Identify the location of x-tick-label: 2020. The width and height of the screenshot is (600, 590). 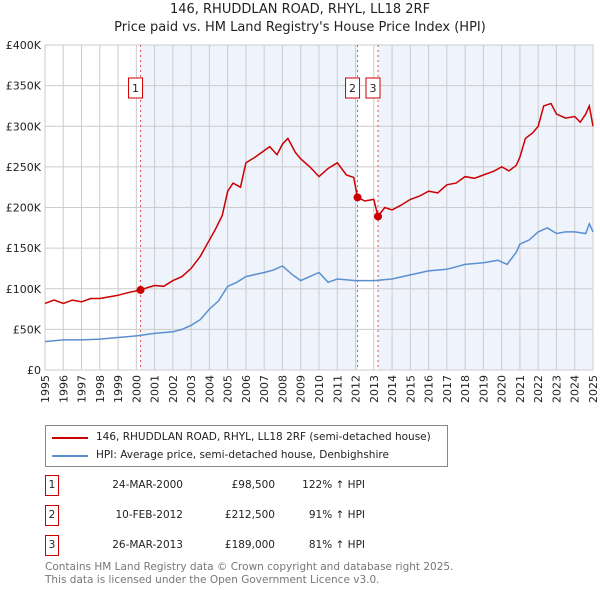
(502, 389).